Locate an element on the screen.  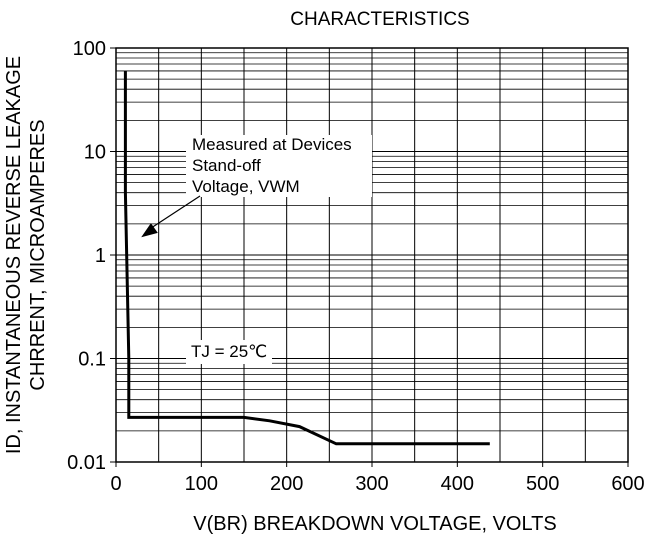
x-tick-label: 400 is located at coordinates (457, 484).